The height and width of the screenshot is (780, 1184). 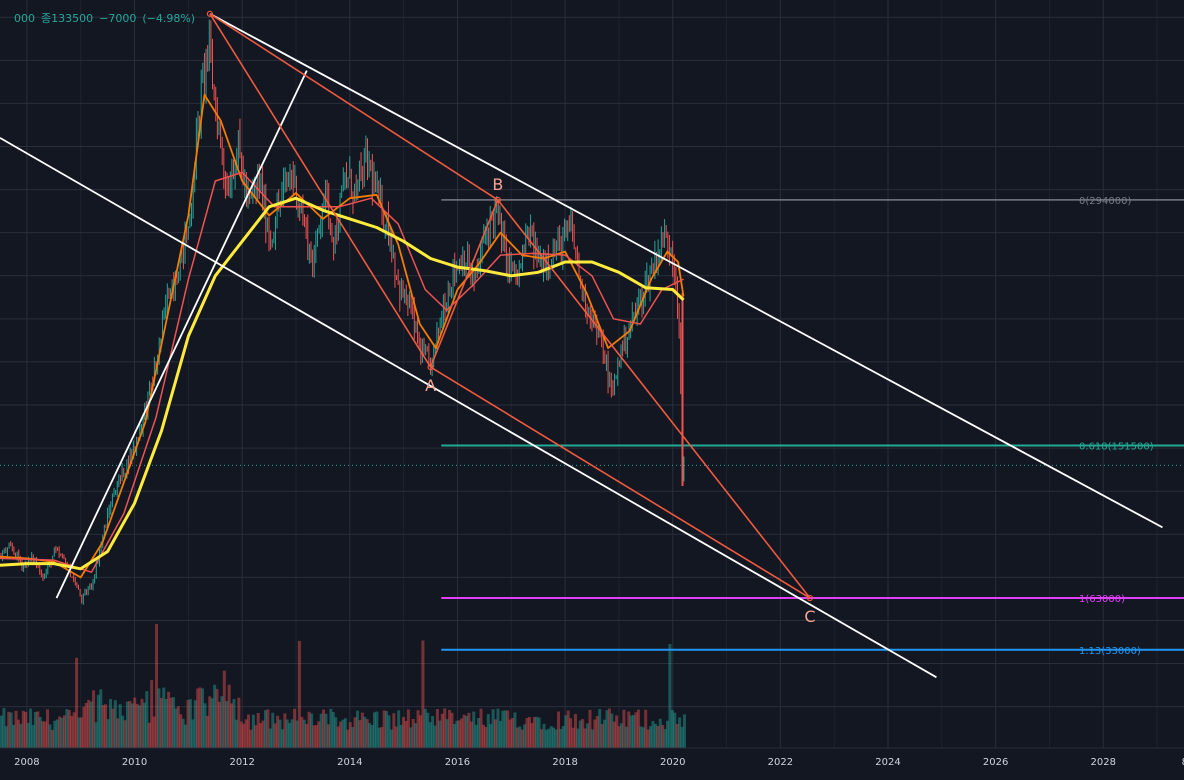 I want to click on fib-level-label: 0(294000), so click(x=1105, y=201).